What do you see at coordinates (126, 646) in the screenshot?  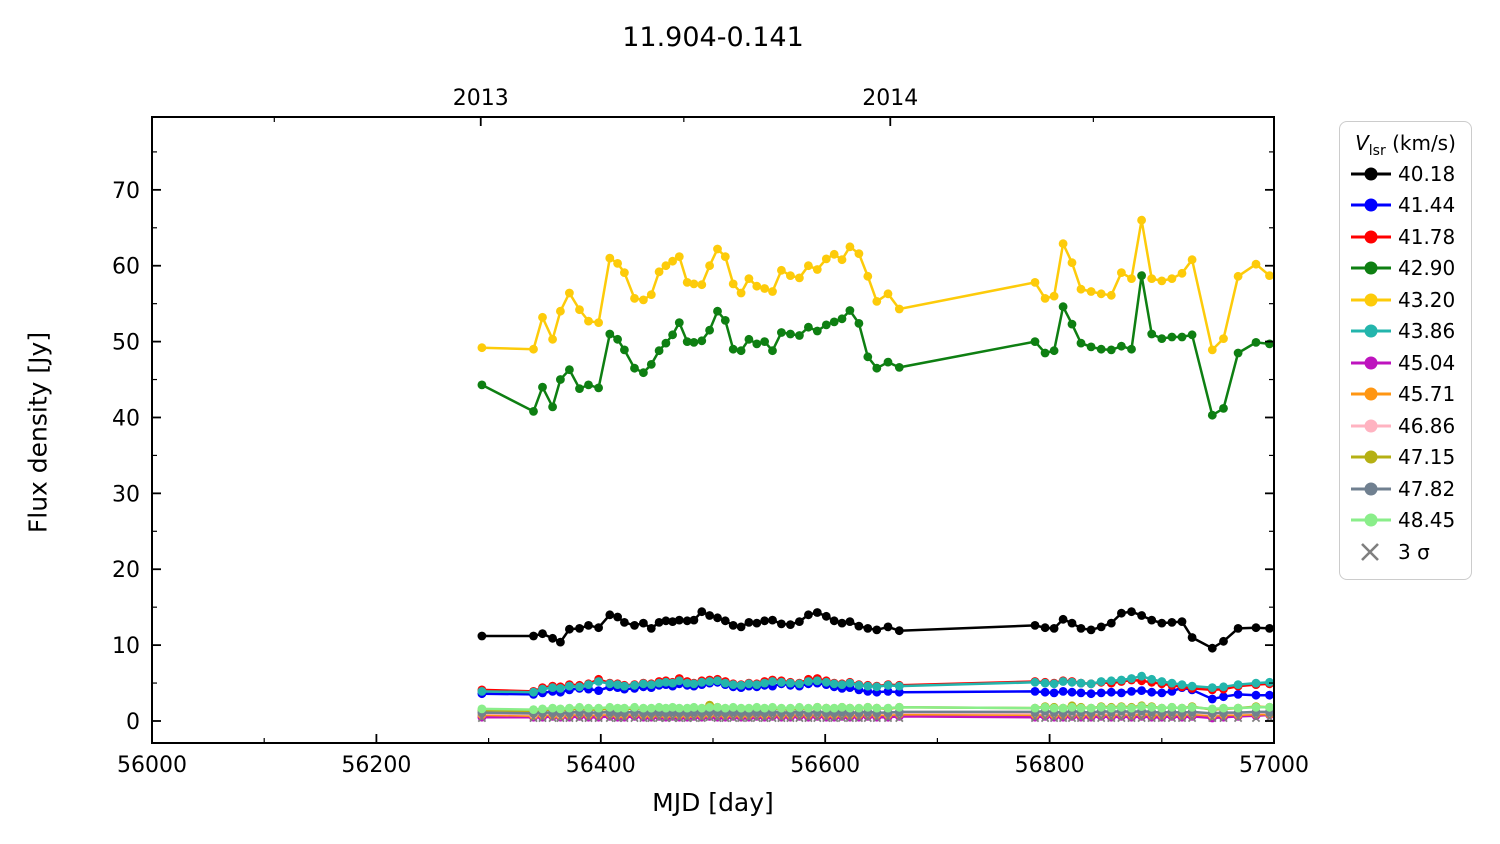 I see `y-tick-label: 10` at bounding box center [126, 646].